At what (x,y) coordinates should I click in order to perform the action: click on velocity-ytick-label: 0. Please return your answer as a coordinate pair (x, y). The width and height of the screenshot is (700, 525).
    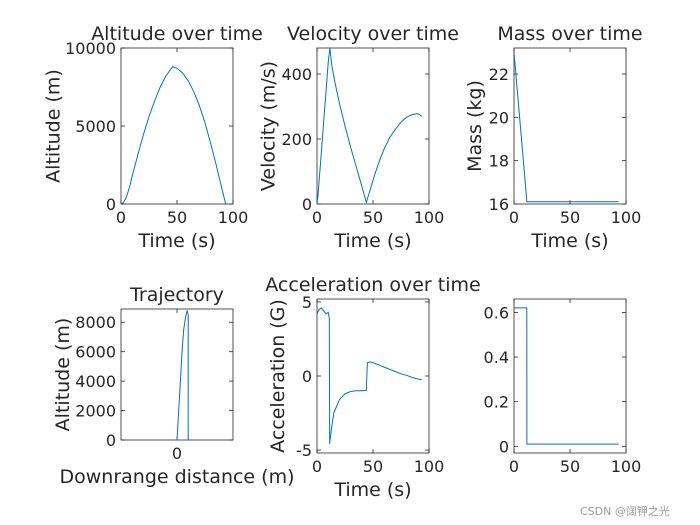
    Looking at the image, I should click on (307, 204).